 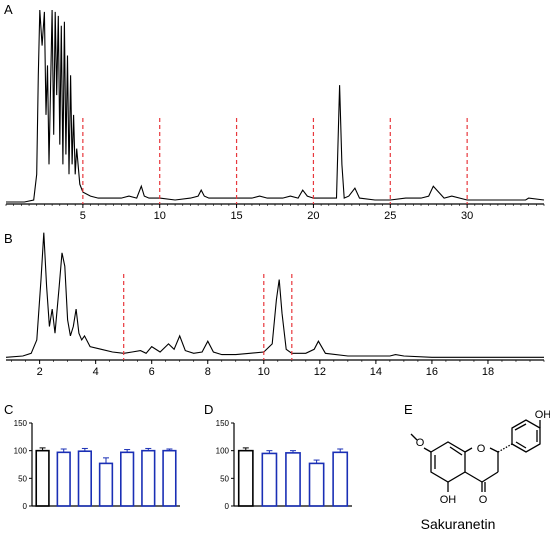 What do you see at coordinates (8, 9) in the screenshot?
I see `panel-label-a: A` at bounding box center [8, 9].